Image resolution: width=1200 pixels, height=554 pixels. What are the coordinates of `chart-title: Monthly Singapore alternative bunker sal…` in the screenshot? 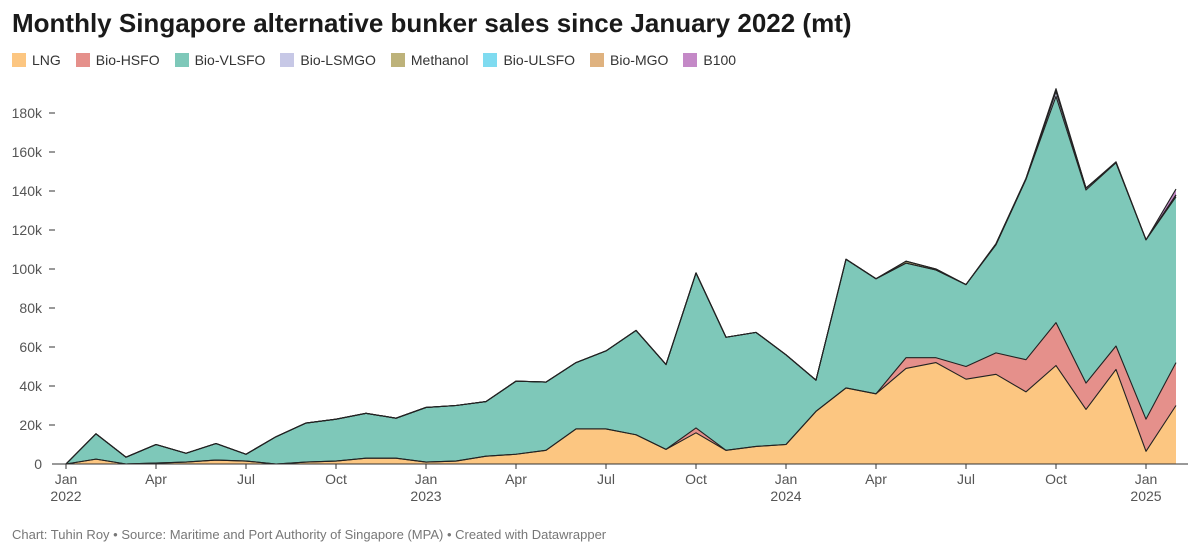 It's located at (432, 23).